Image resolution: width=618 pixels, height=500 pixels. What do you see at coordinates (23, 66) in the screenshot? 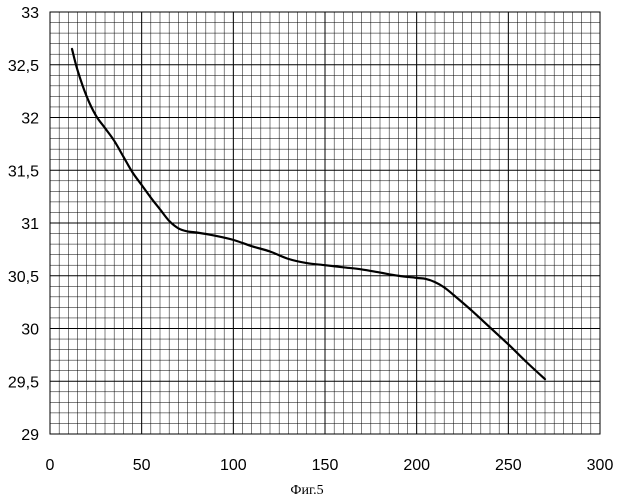
I see `y-tick-label: 32,5` at bounding box center [23, 66].